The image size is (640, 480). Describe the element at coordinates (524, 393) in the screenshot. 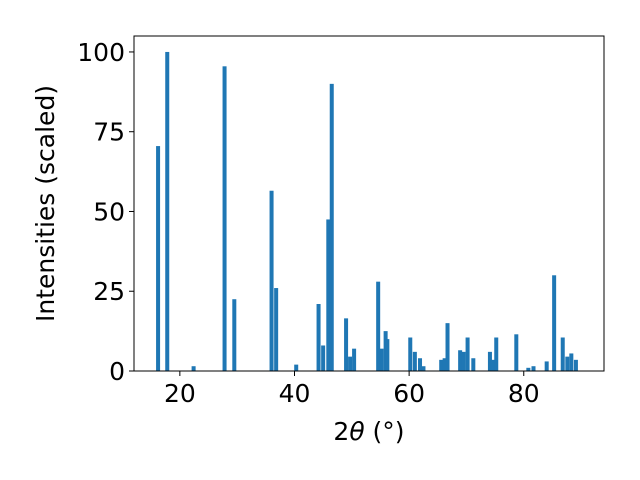

I see `x-tick-label: 80` at that location.